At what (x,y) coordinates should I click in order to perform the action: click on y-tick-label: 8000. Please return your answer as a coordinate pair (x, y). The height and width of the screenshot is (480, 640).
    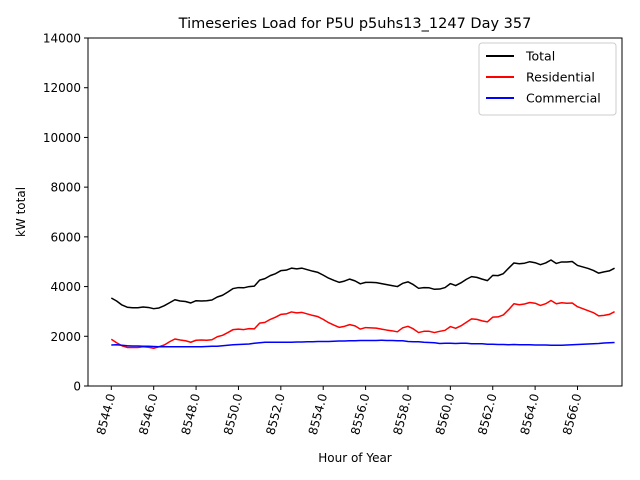
    Looking at the image, I should click on (65, 188).